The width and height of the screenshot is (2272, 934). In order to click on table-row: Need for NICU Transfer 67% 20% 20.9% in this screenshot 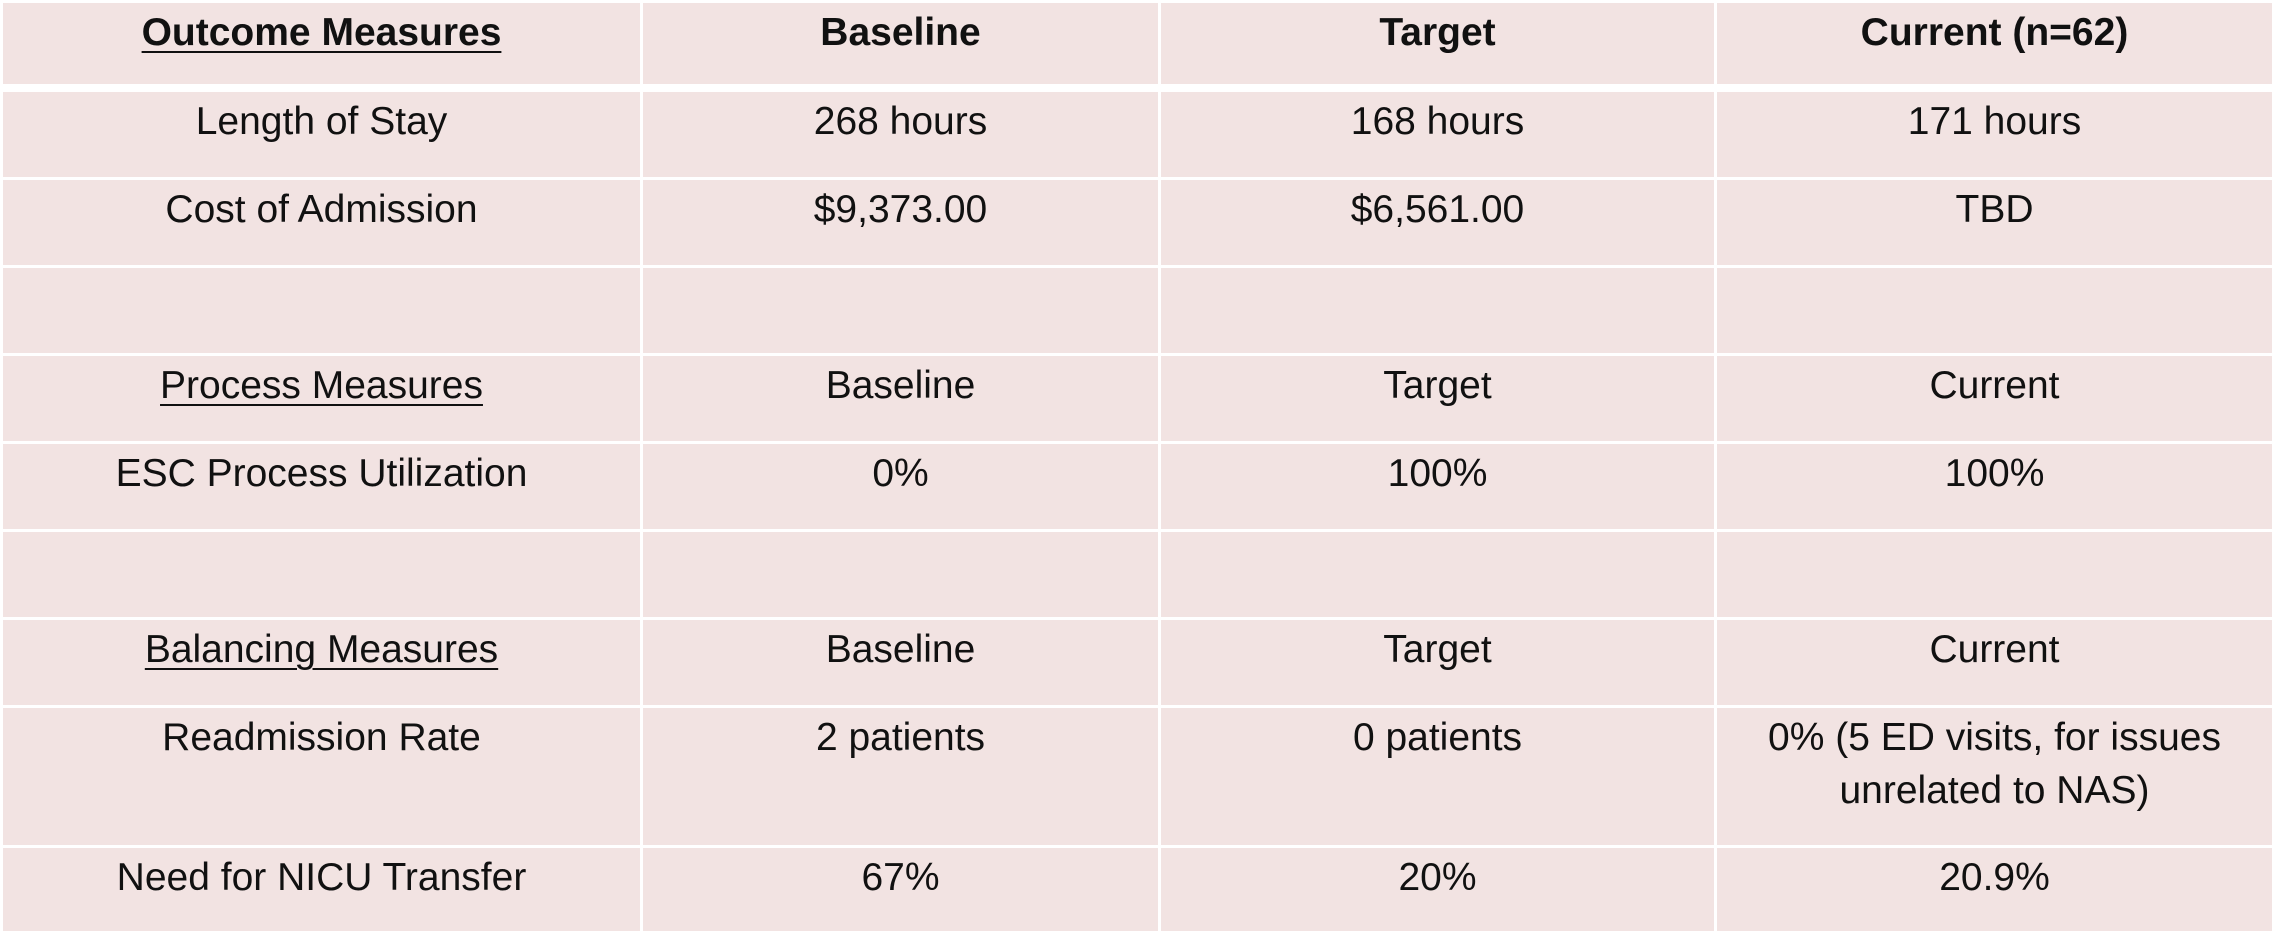, I will do `click(1137, 890)`.